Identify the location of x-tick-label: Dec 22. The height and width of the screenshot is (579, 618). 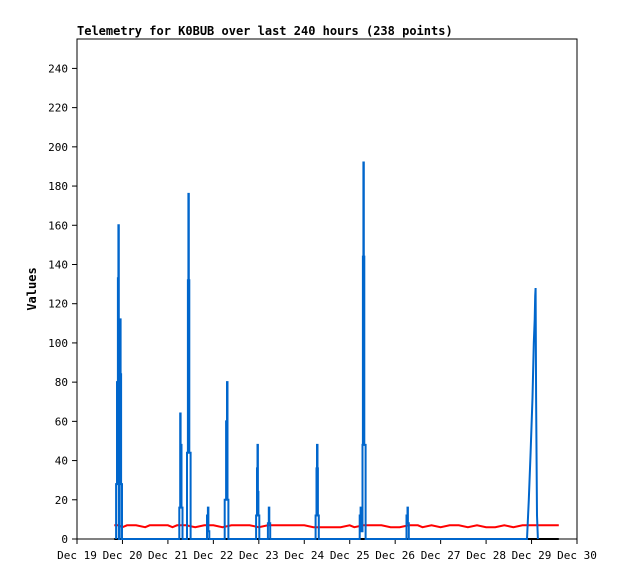
(213, 555).